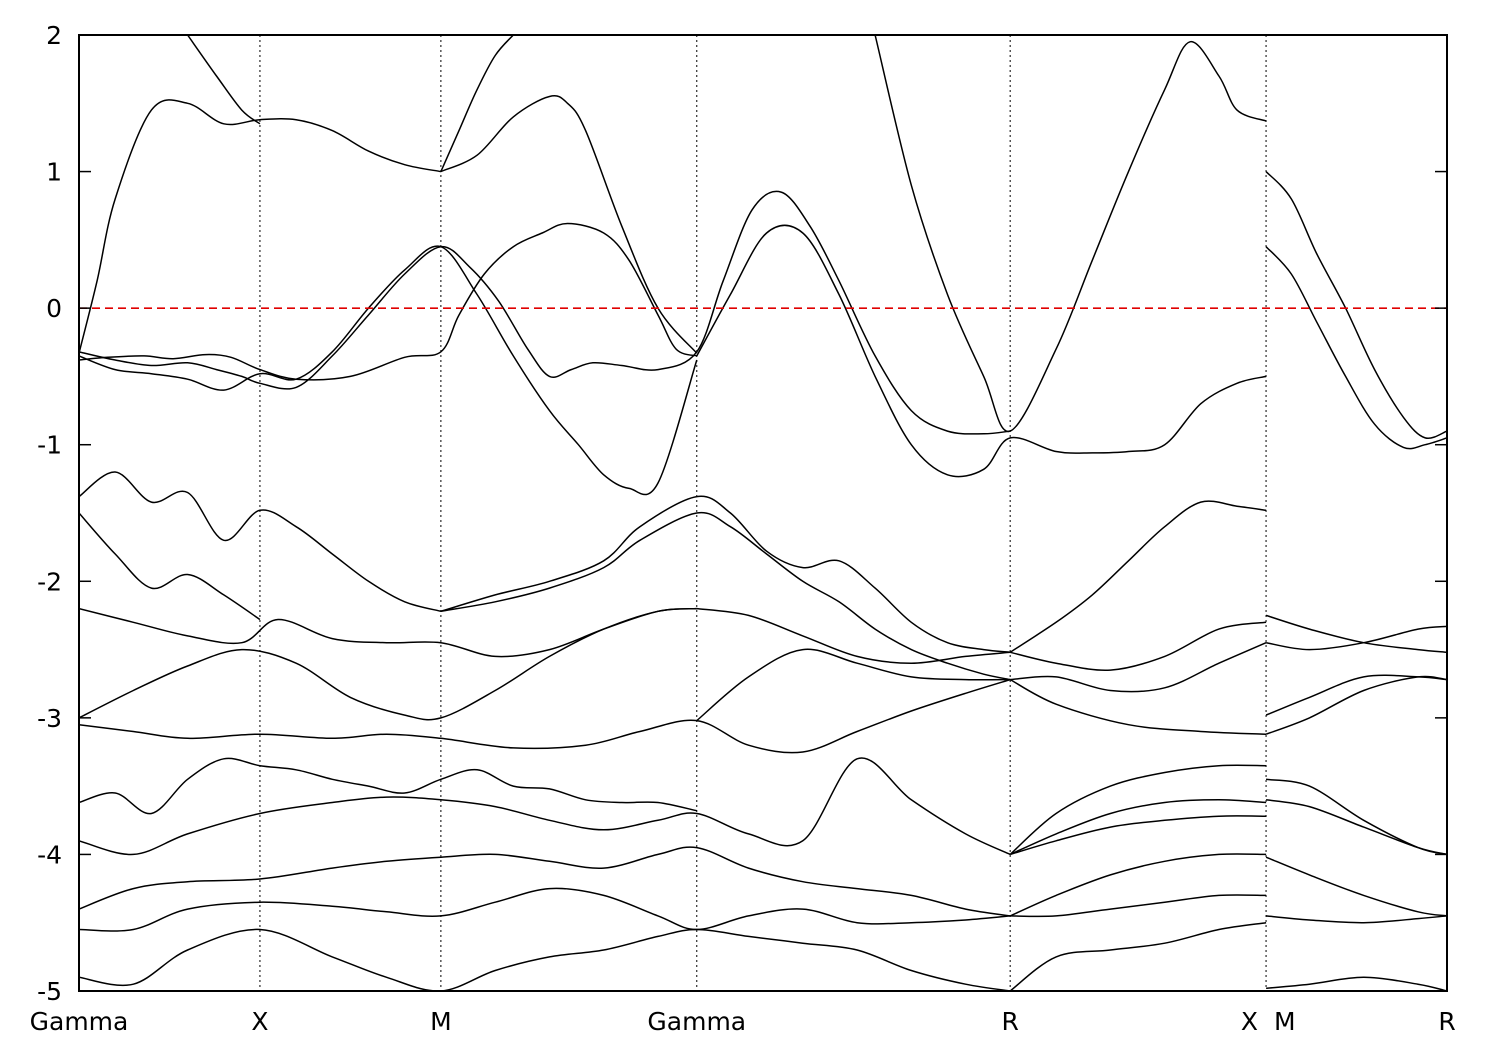  I want to click on y-tick-label: -2, so click(49, 581).